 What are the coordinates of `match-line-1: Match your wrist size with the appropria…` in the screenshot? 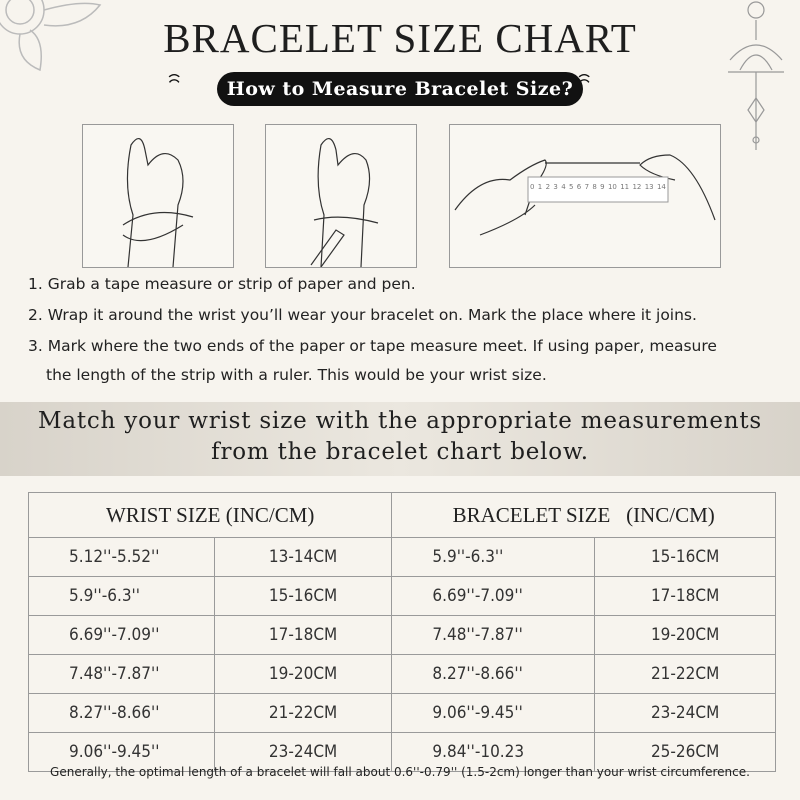 It's located at (400, 421).